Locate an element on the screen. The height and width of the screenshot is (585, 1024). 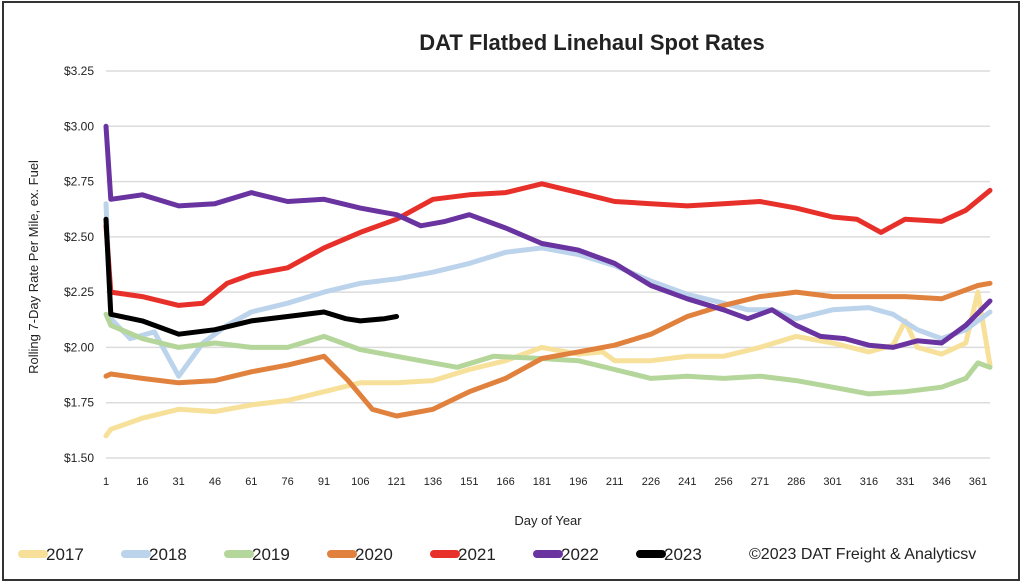
x-tick-label: 301 is located at coordinates (832, 482).